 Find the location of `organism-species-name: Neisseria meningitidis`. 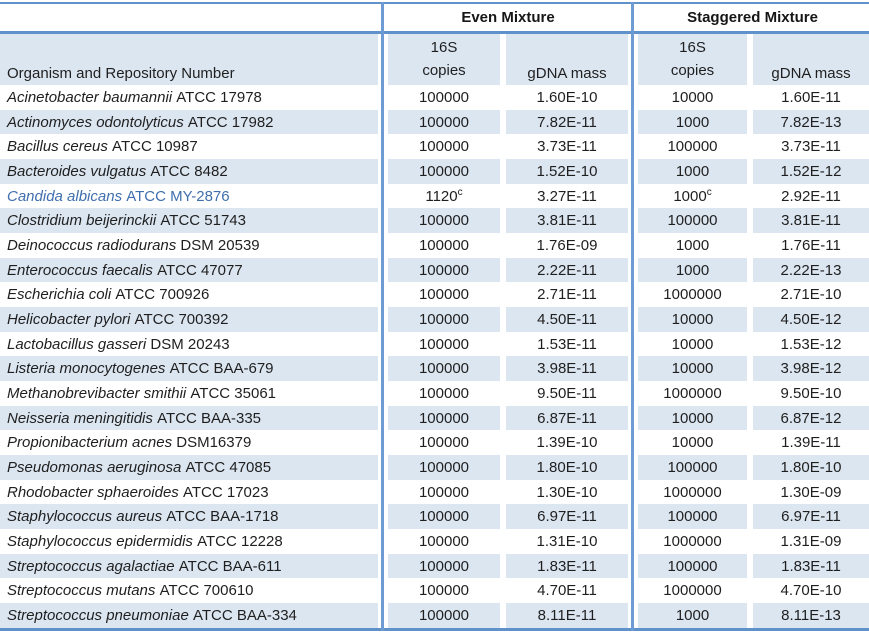

organism-species-name: Neisseria meningitidis is located at coordinates (80, 418).